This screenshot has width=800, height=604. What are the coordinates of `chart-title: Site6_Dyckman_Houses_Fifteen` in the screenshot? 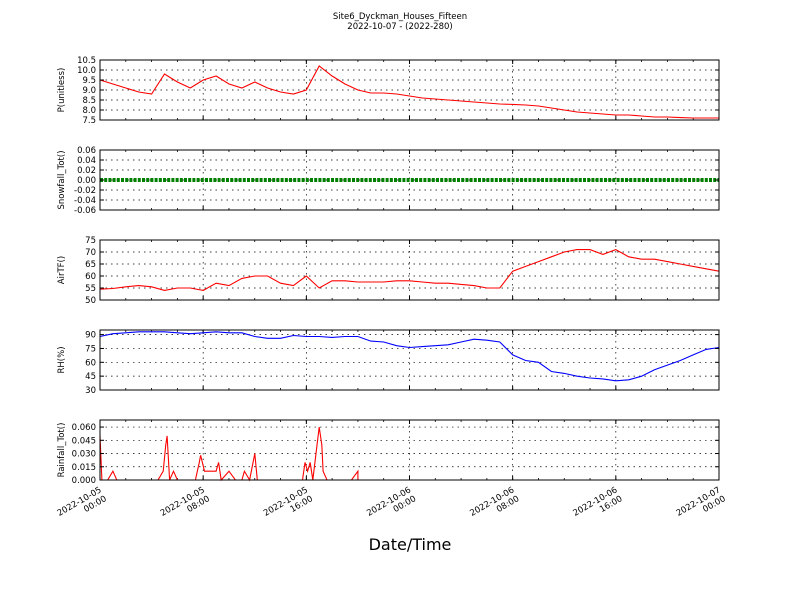 It's located at (400, 17).